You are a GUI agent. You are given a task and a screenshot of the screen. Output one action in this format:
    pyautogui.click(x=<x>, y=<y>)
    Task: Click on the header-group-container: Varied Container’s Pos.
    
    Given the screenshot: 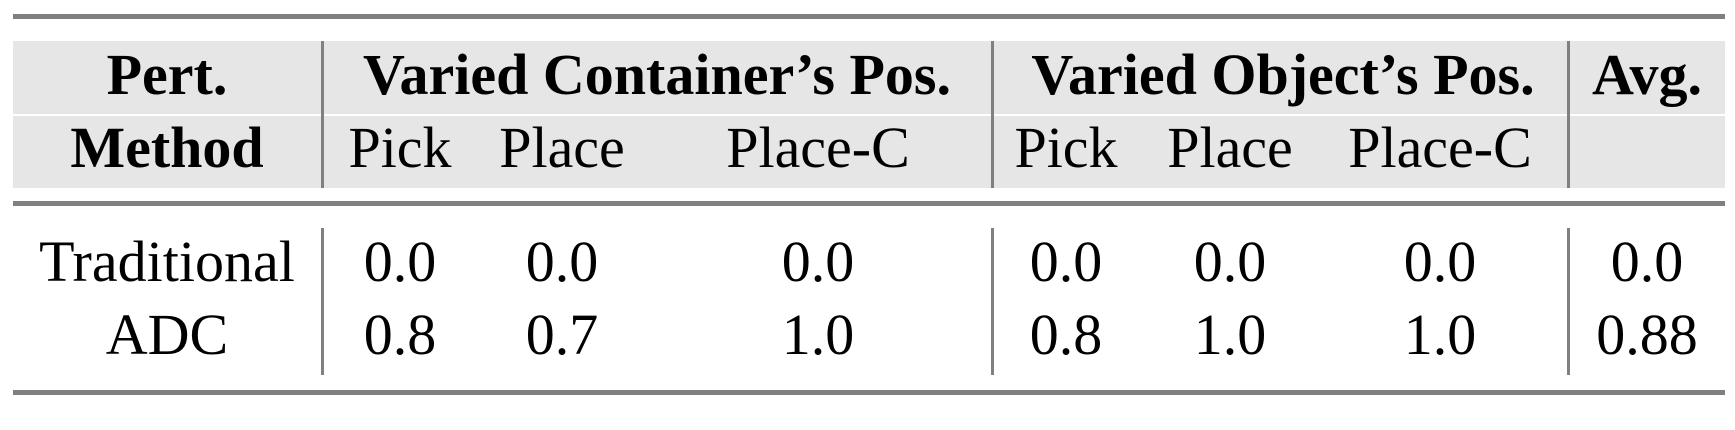 What is the action you would take?
    pyautogui.click(x=657, y=74)
    